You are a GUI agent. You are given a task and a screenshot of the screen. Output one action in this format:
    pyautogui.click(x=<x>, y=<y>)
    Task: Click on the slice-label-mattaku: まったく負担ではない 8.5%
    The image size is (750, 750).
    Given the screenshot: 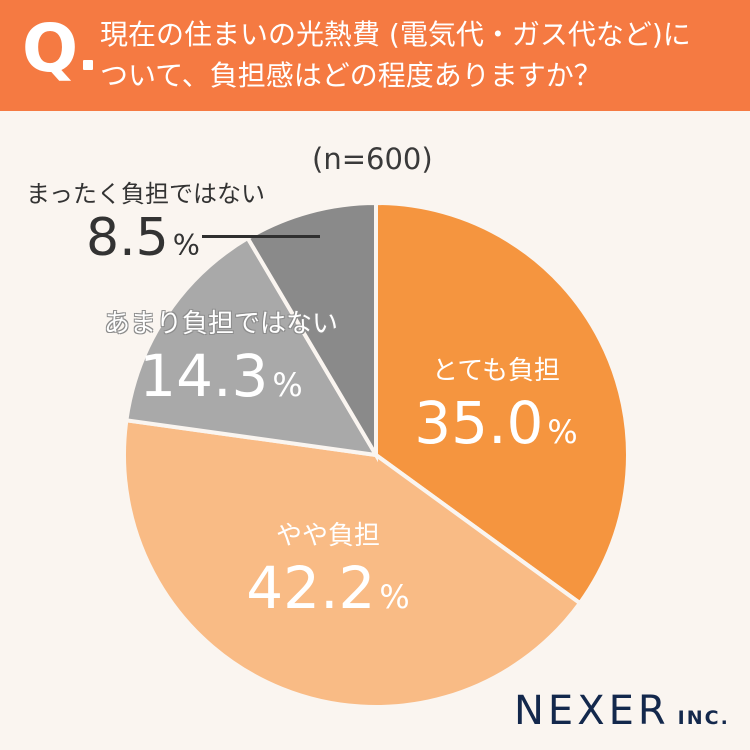 What is the action you would take?
    pyautogui.click(x=145, y=224)
    